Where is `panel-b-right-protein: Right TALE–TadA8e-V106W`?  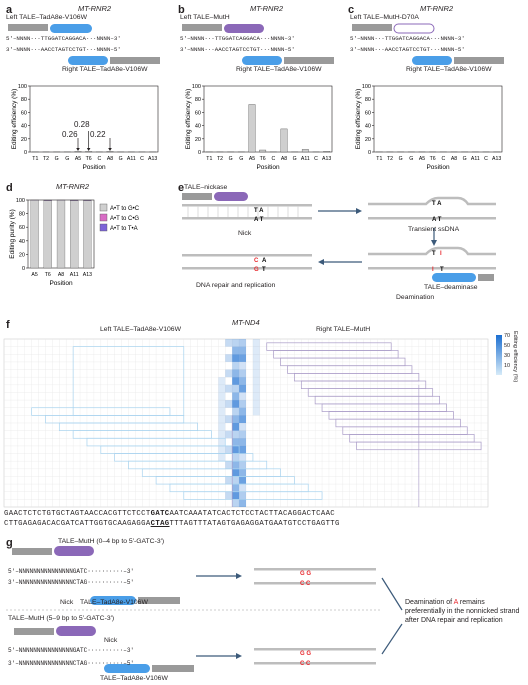 panel-b-right-protein: Right TALE–TadA8e-V106W is located at coordinates (279, 69).